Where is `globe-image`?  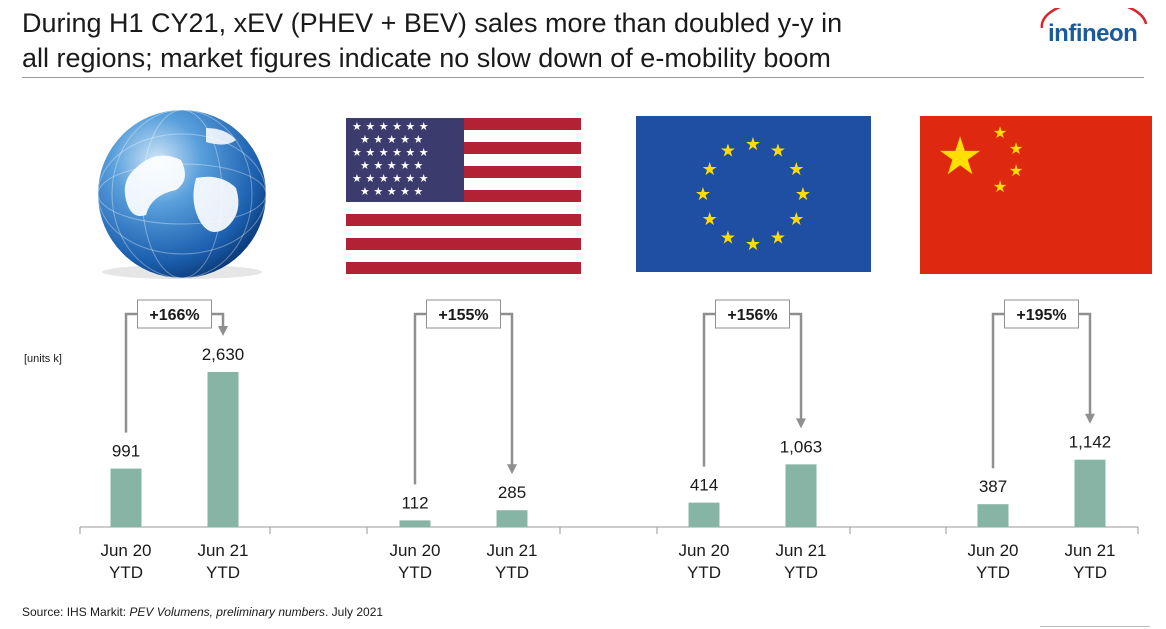
globe-image is located at coordinates (182, 194).